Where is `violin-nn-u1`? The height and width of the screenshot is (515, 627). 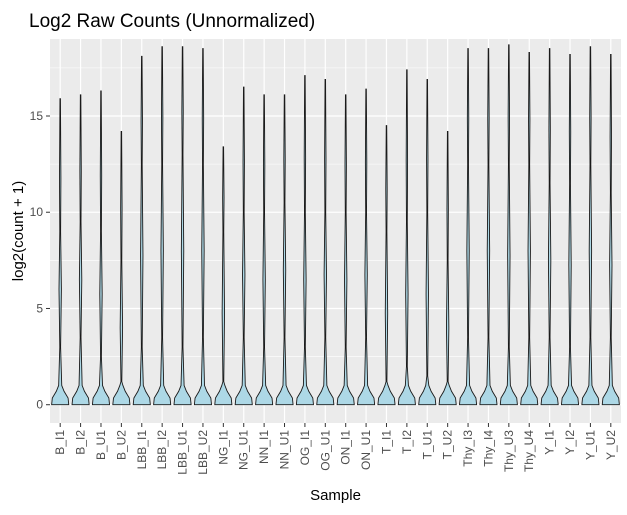 violin-nn-u1 is located at coordinates (284, 250).